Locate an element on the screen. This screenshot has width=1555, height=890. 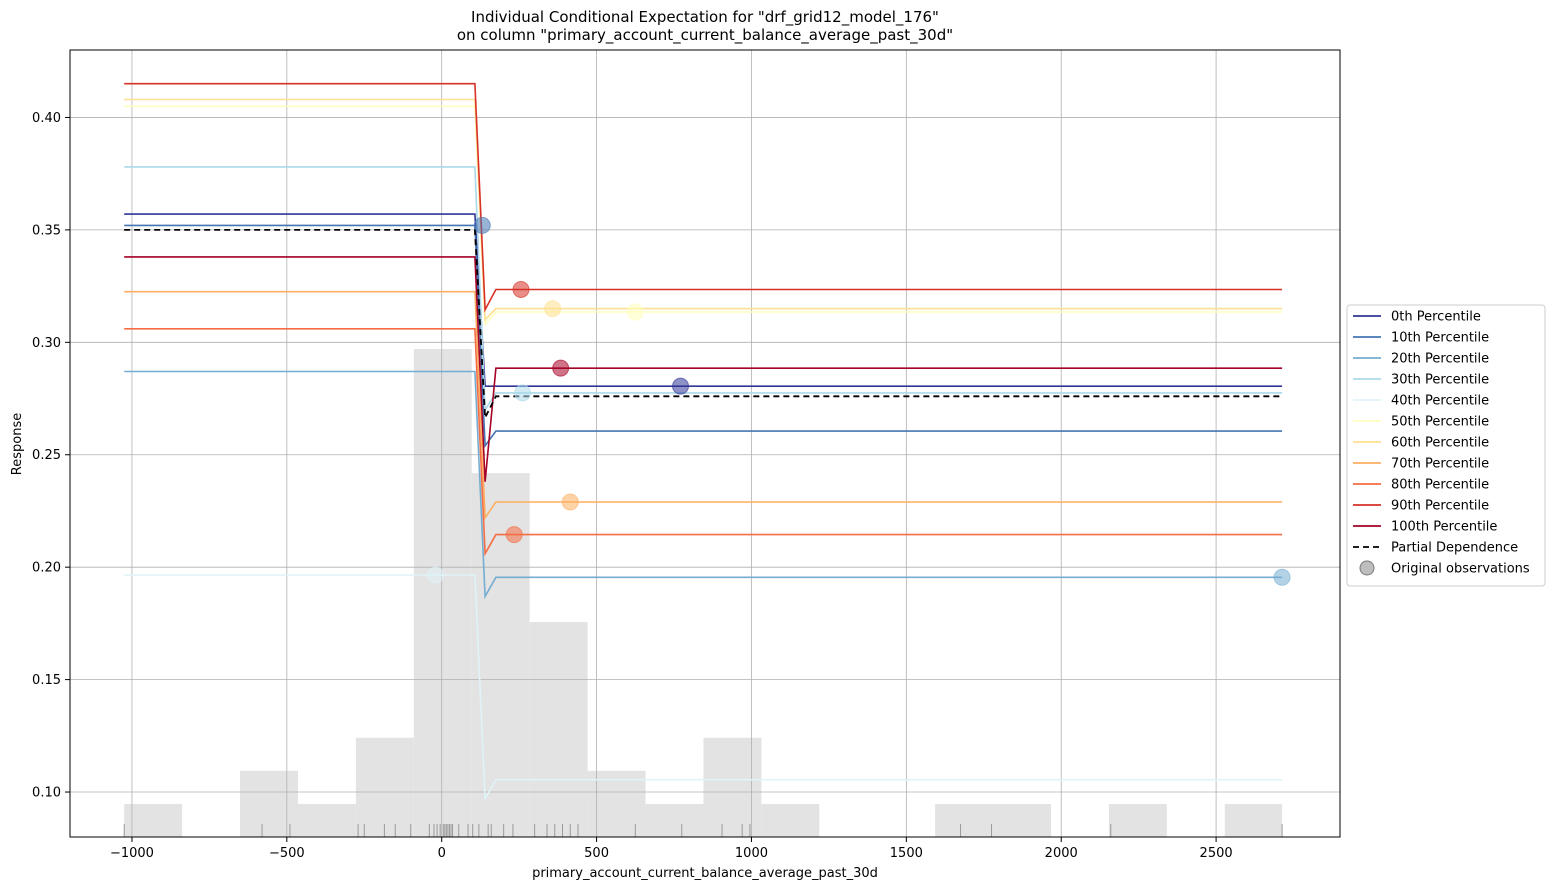
y-axis-label: Response is located at coordinates (17, 444).